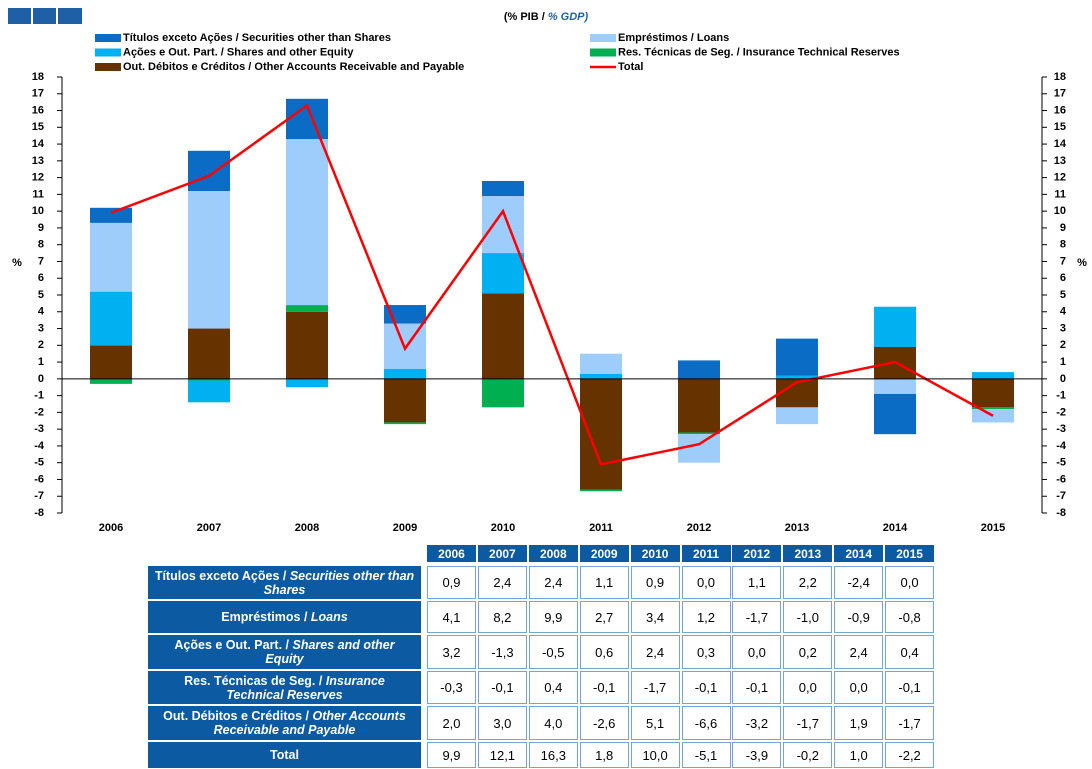 The height and width of the screenshot is (769, 1092). What do you see at coordinates (17, 263) in the screenshot?
I see `y-axis-label: %` at bounding box center [17, 263].